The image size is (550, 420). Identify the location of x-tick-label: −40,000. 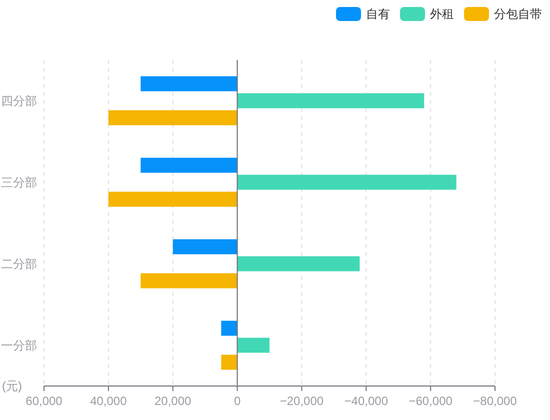
(366, 401).